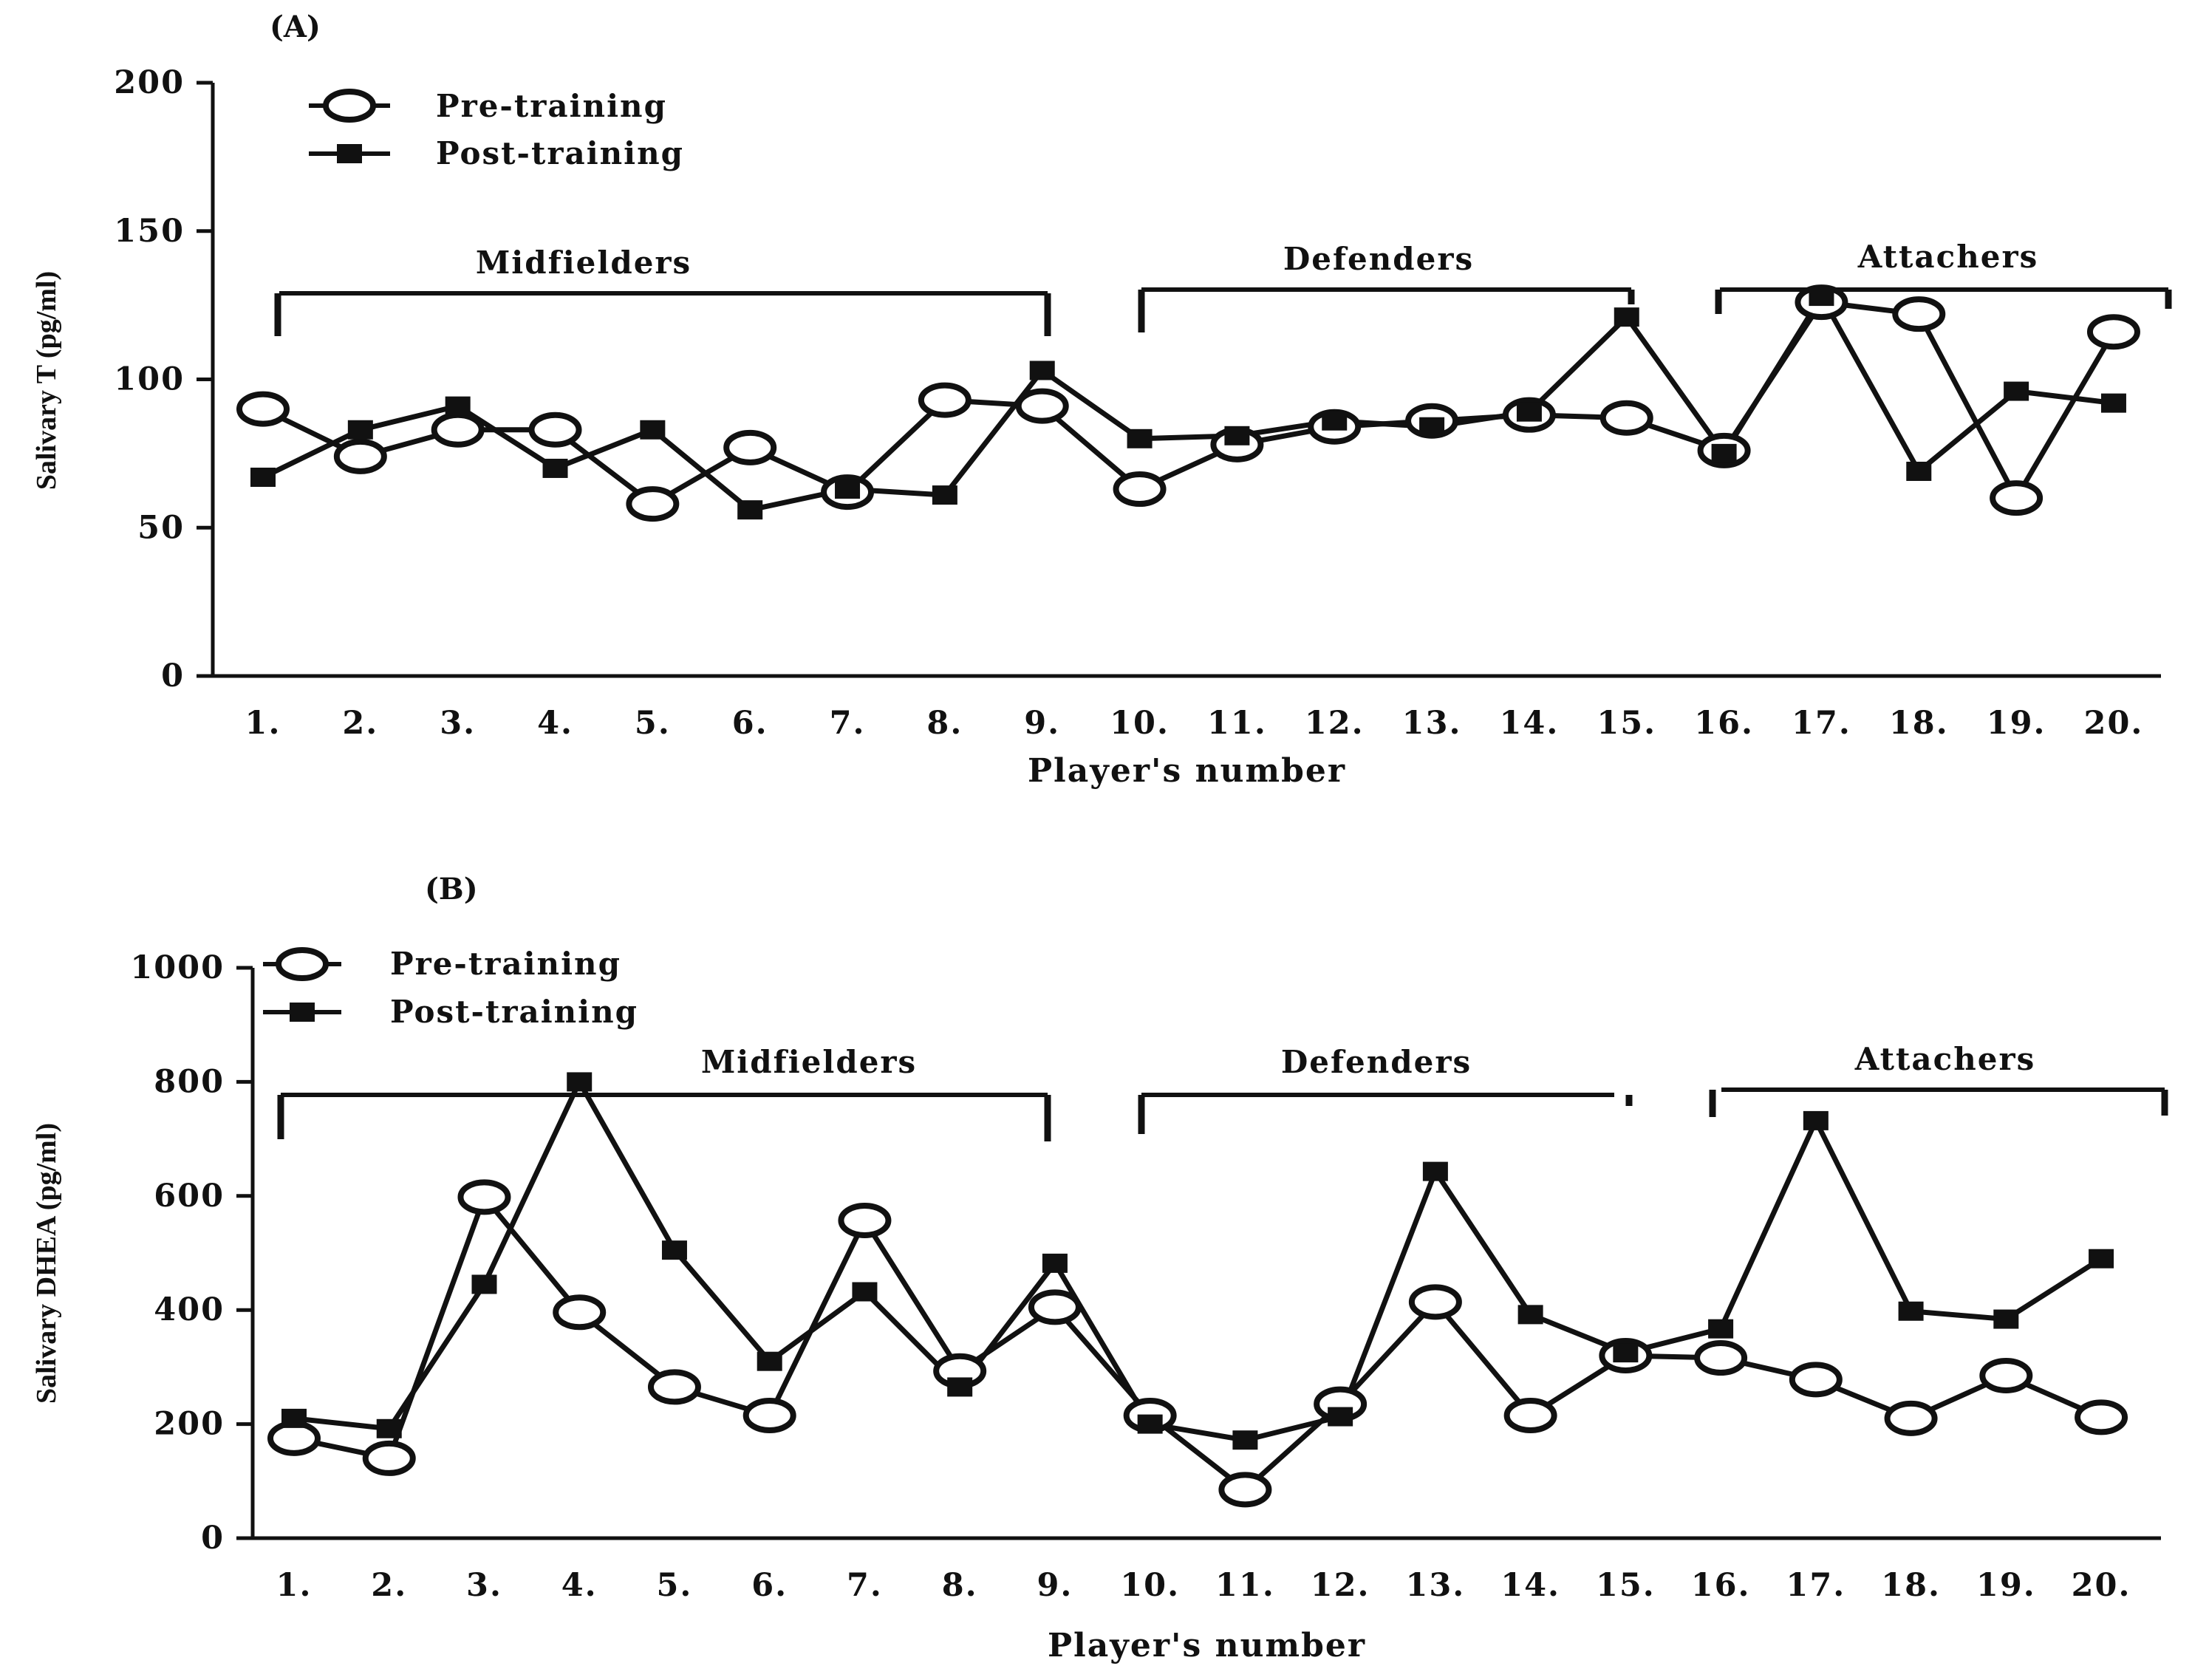 This screenshot has width=2192, height=1680. Describe the element at coordinates (848, 723) in the screenshot. I see `x-tick-label: 7.` at that location.